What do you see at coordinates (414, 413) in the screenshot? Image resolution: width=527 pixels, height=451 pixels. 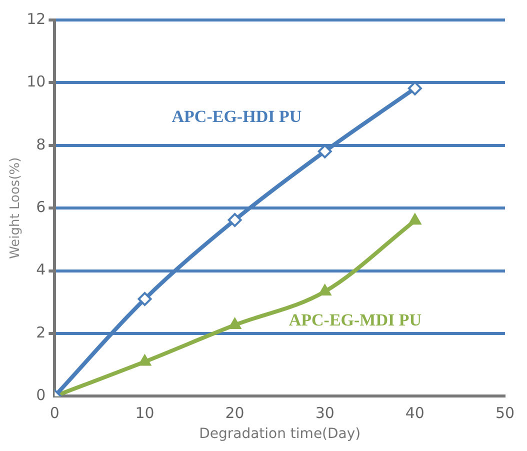 I see `x-tick-label: 40` at bounding box center [414, 413].